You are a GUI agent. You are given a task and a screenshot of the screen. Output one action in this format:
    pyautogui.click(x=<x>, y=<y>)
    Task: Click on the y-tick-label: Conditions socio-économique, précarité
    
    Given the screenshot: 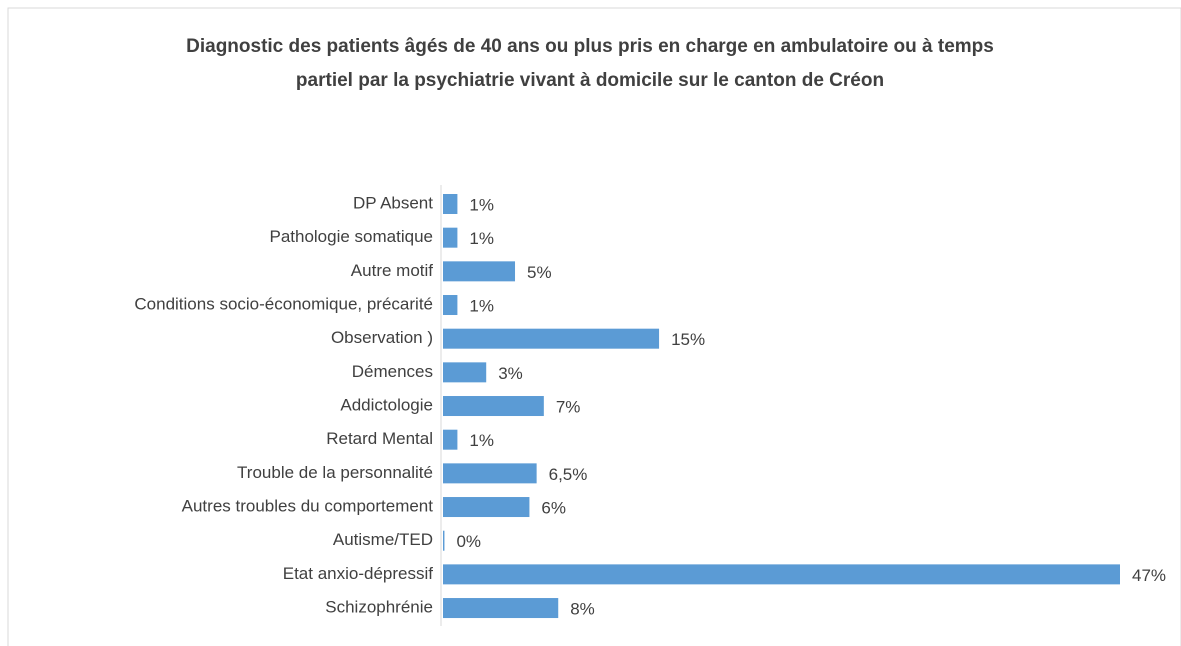 What is the action you would take?
    pyautogui.click(x=283, y=303)
    